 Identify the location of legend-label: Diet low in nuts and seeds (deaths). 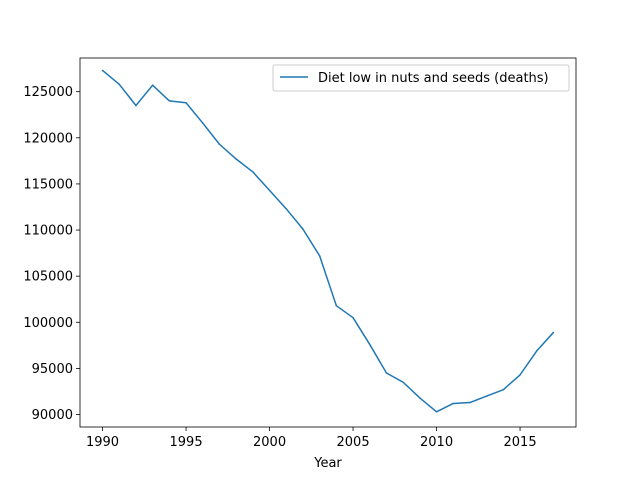
(433, 78).